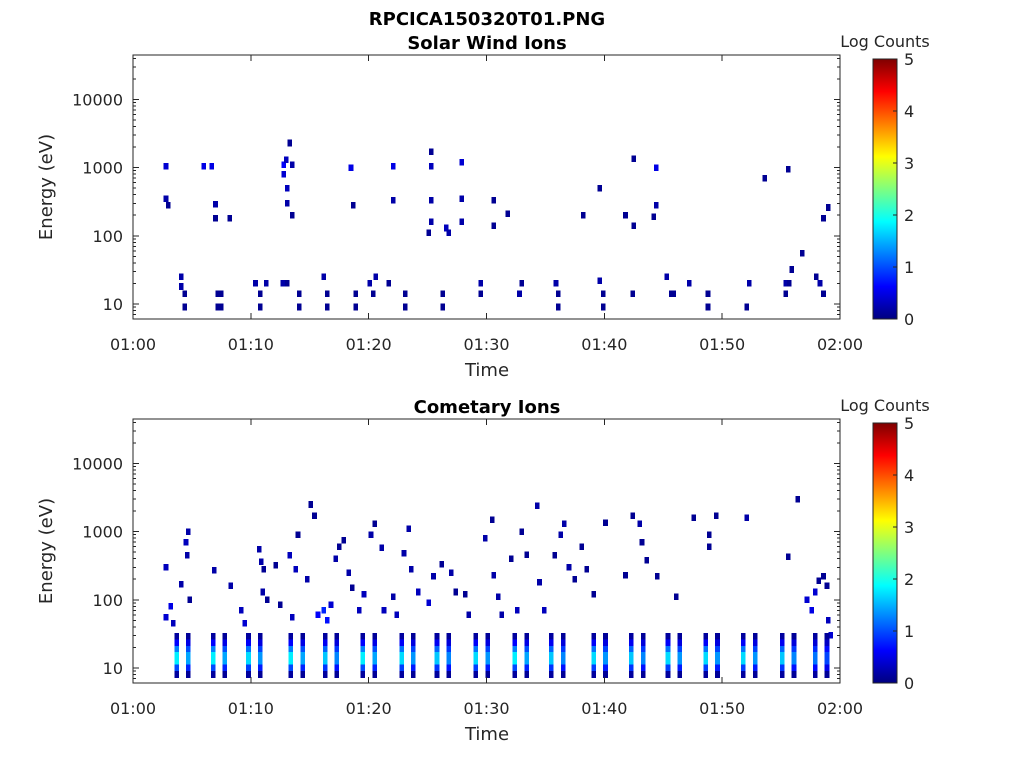 This screenshot has width=1024, height=768. What do you see at coordinates (486, 43) in the screenshot?
I see `panel-title: Solar Wind Ions` at bounding box center [486, 43].